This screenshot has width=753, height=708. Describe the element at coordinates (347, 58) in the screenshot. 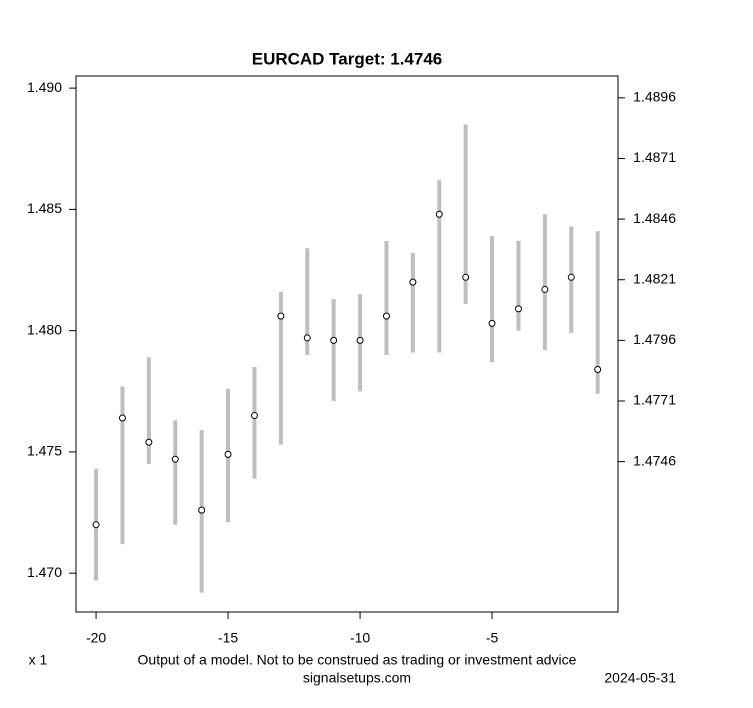

I see `chart-title: EURCAD Target: 1.4746` at that location.